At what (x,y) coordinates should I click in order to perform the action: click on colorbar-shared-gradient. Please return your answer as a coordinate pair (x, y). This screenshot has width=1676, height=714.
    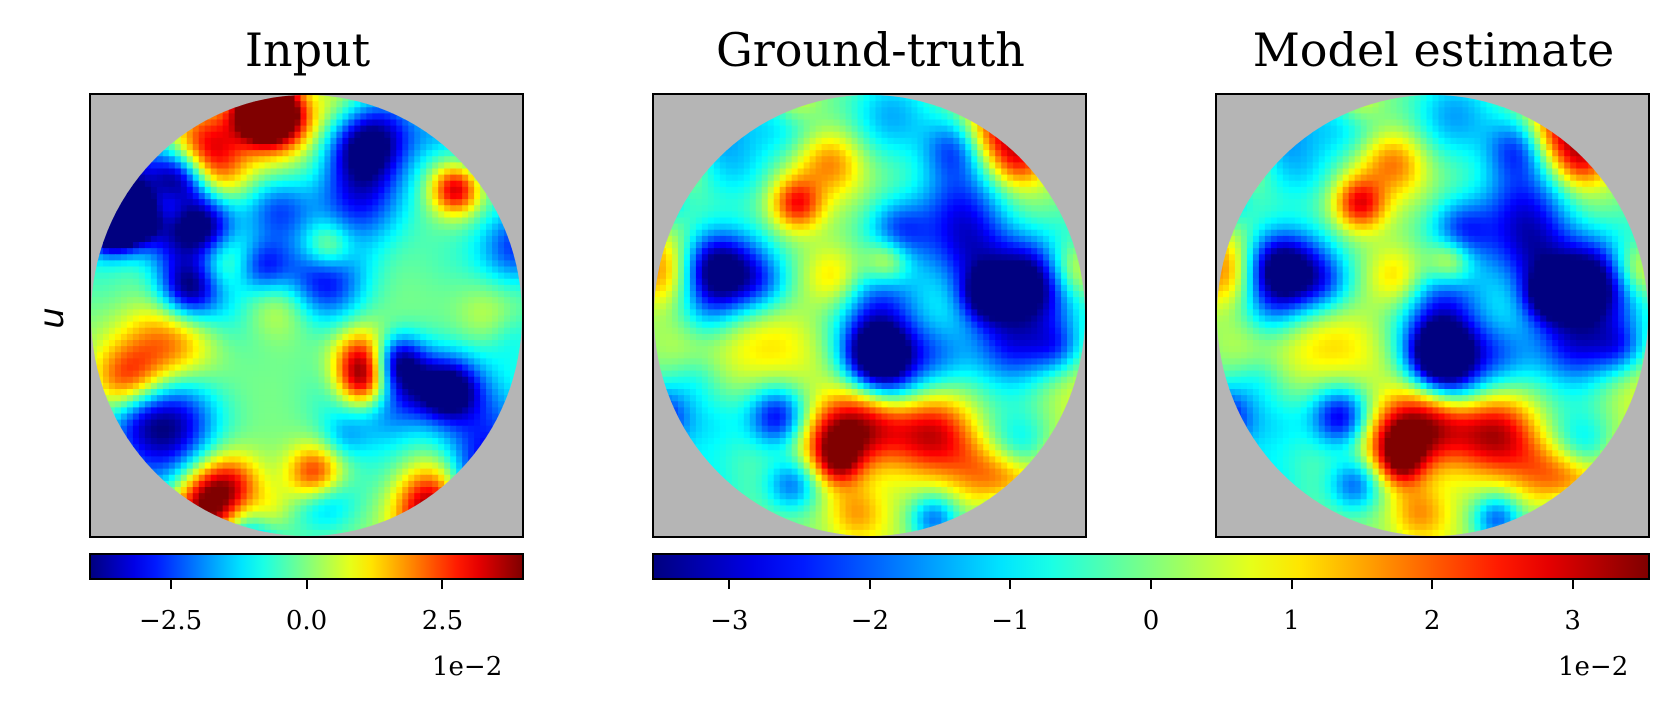
    Looking at the image, I should click on (1151, 566).